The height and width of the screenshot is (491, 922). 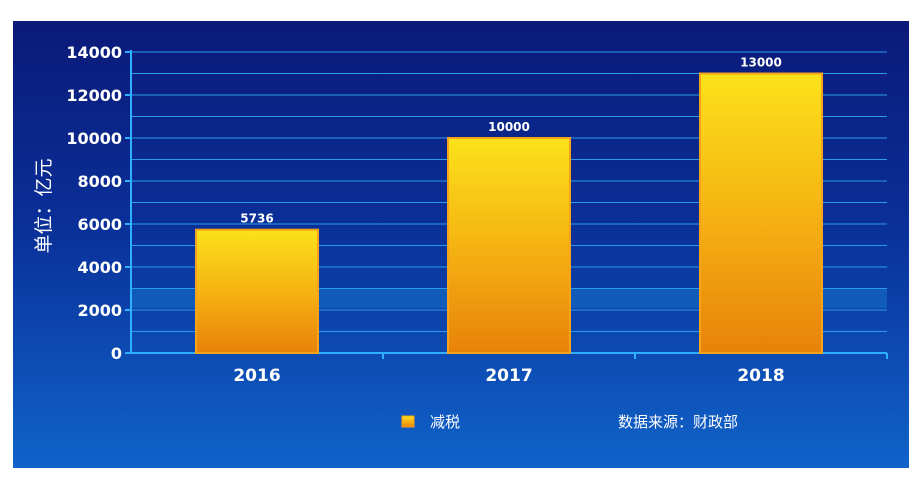 What do you see at coordinates (760, 376) in the screenshot?
I see `x-tick-label-2018: 2018` at bounding box center [760, 376].